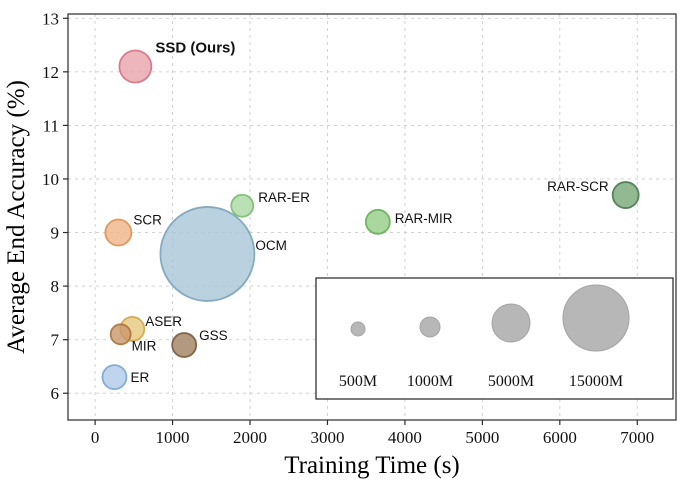  What do you see at coordinates (55, 233) in the screenshot?
I see `y-tick-label: 9` at bounding box center [55, 233].